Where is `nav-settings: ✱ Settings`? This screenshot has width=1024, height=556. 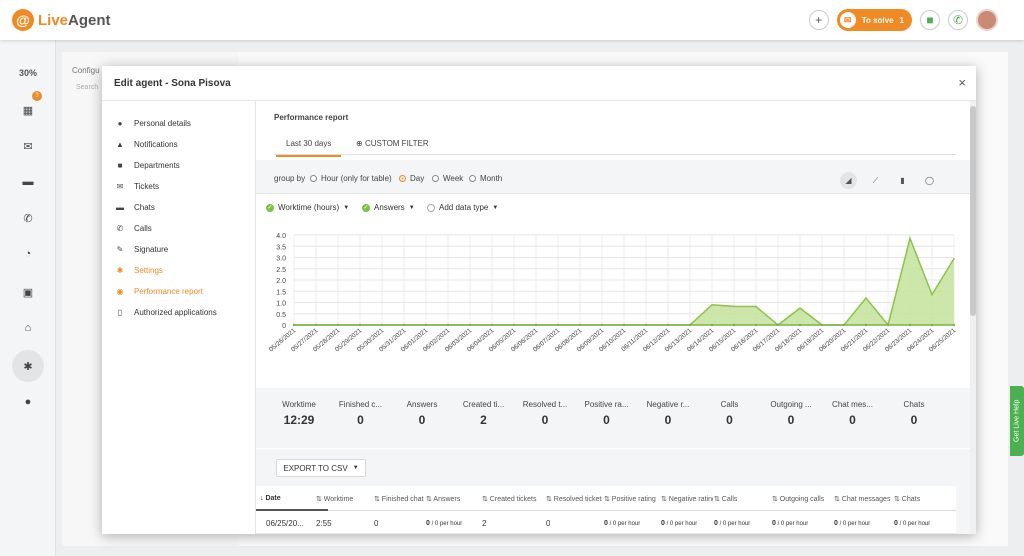
nav-settings: ✱ Settings is located at coordinates (139, 270).